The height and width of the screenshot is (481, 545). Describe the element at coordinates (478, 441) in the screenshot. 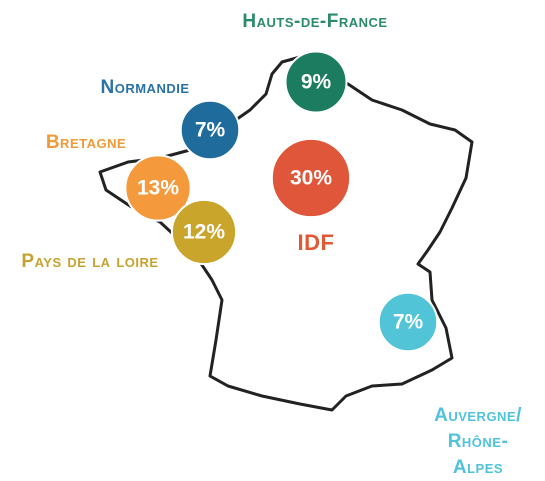

I see `region-name: Auvergne/ Rhône-Alpes` at that location.